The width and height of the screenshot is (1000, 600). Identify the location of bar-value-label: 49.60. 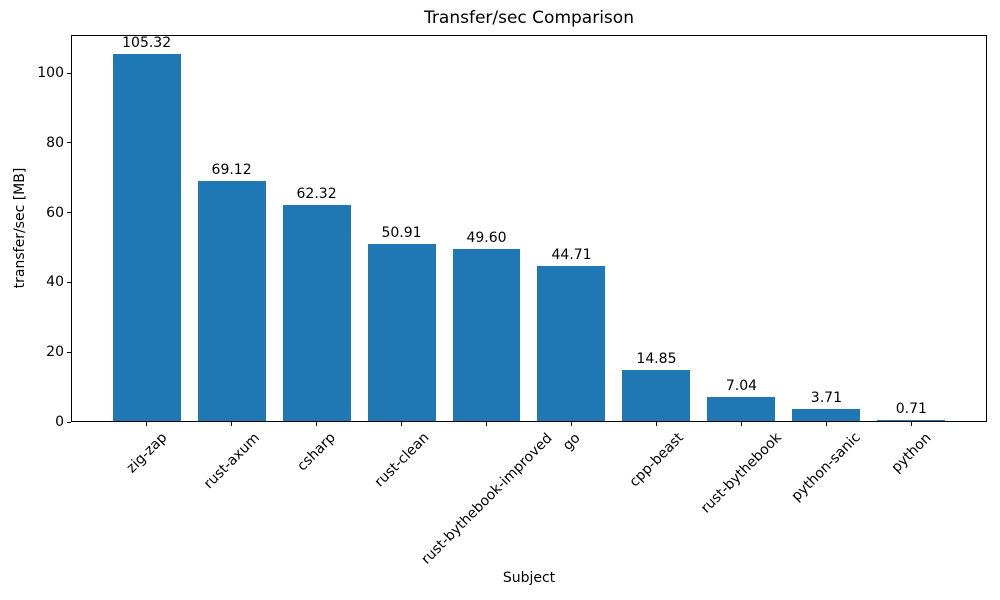
(486, 237).